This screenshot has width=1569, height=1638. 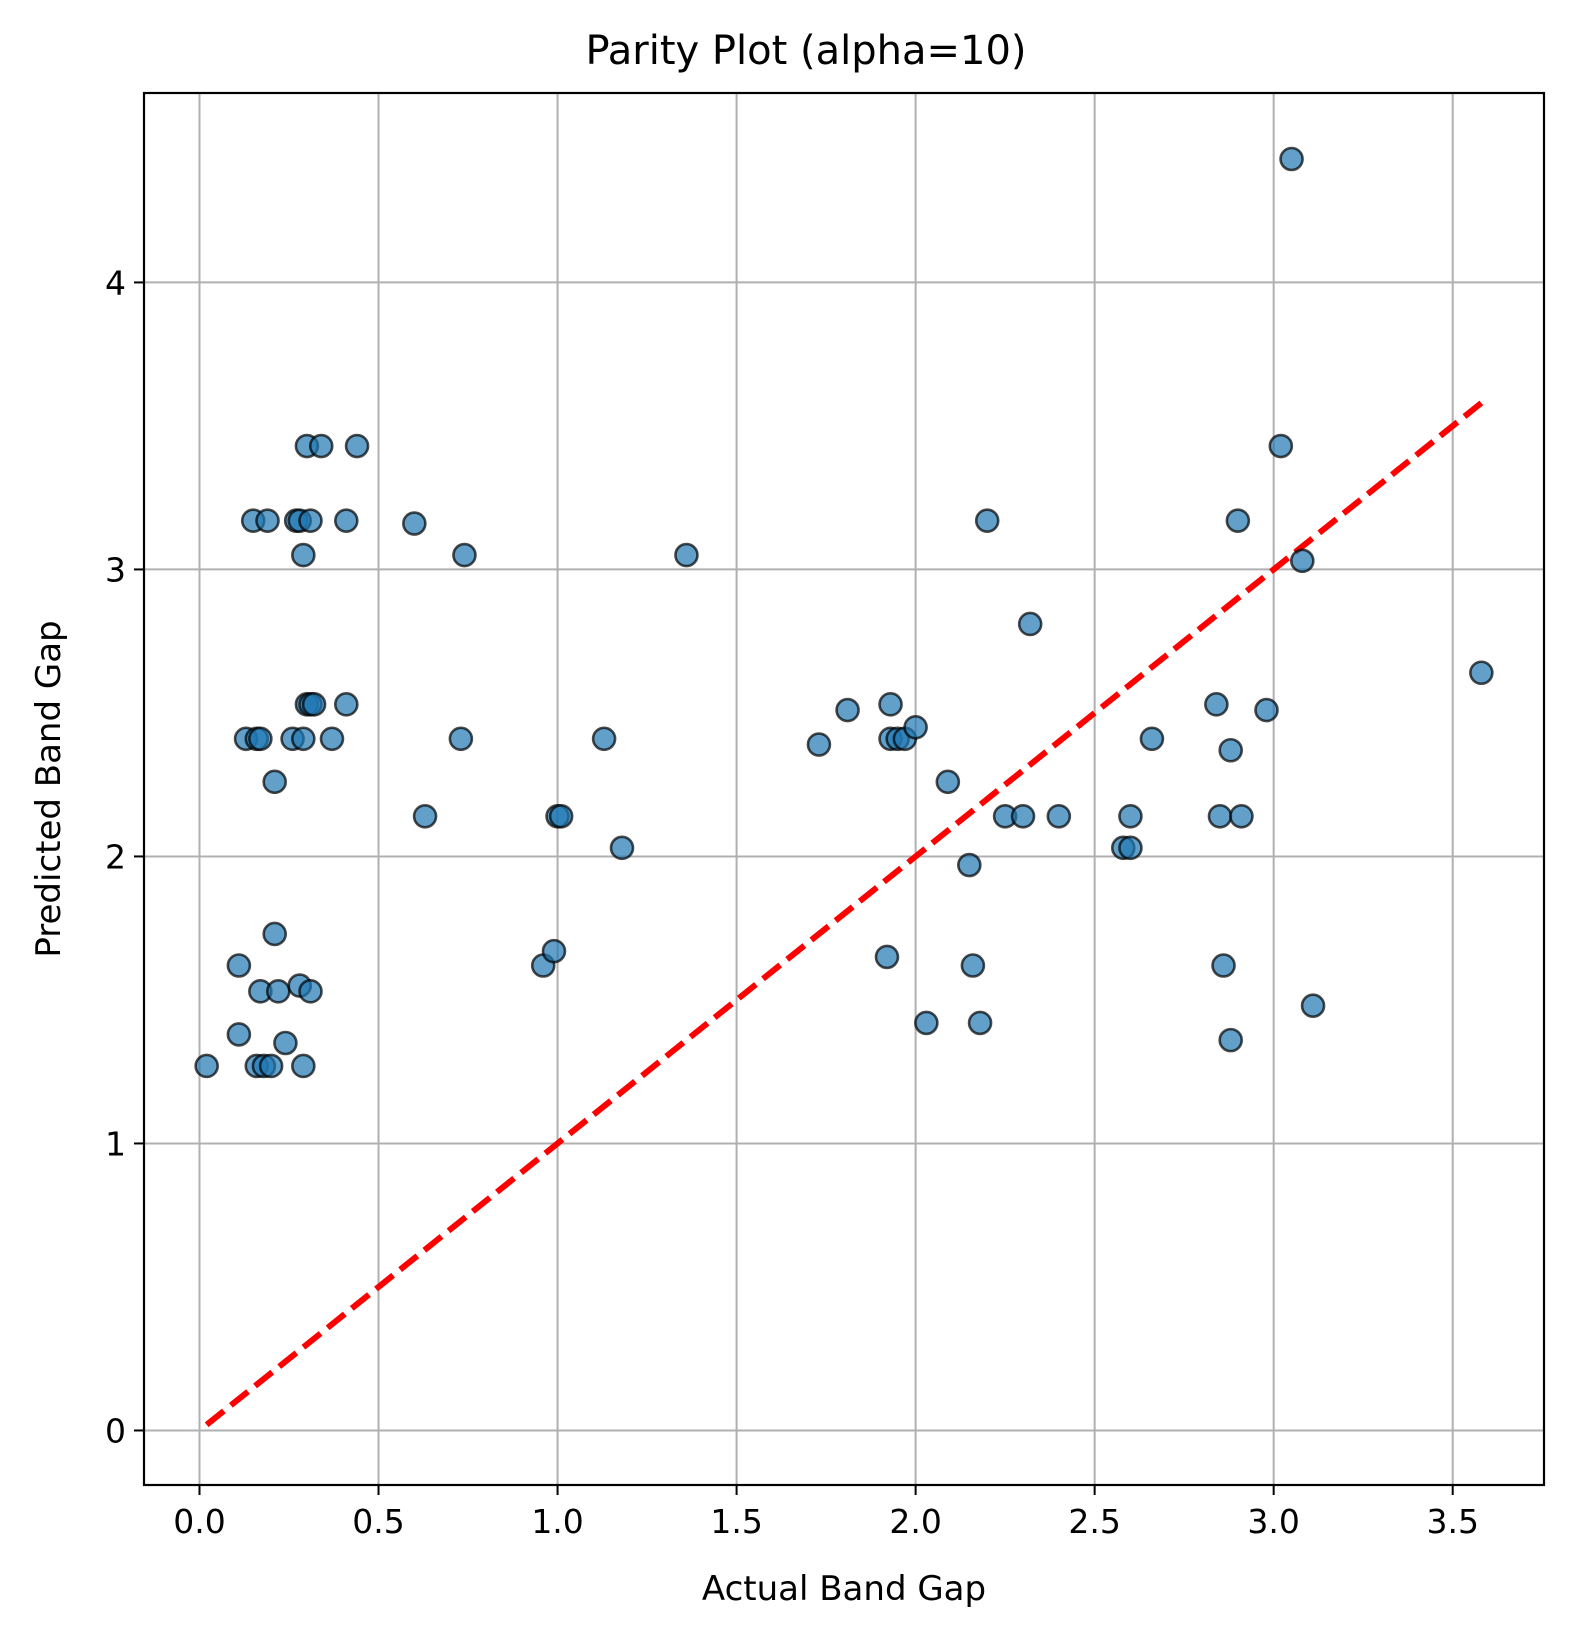 I want to click on x-tick-label: 3.5, so click(x=1452, y=1521).